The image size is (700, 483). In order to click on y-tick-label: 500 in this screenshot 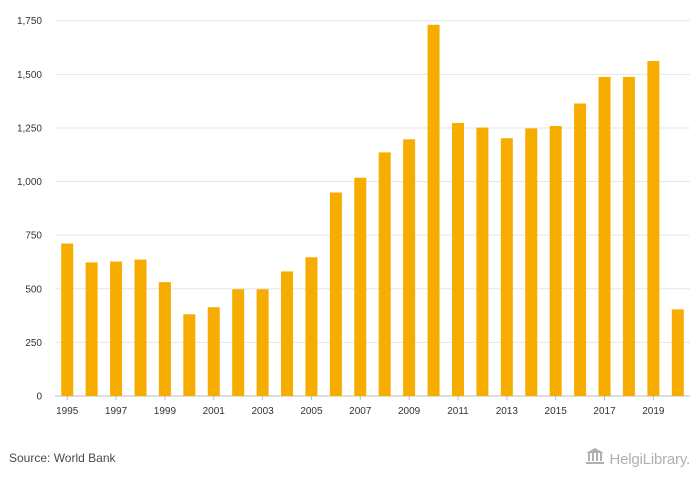, I will do `click(33, 289)`.